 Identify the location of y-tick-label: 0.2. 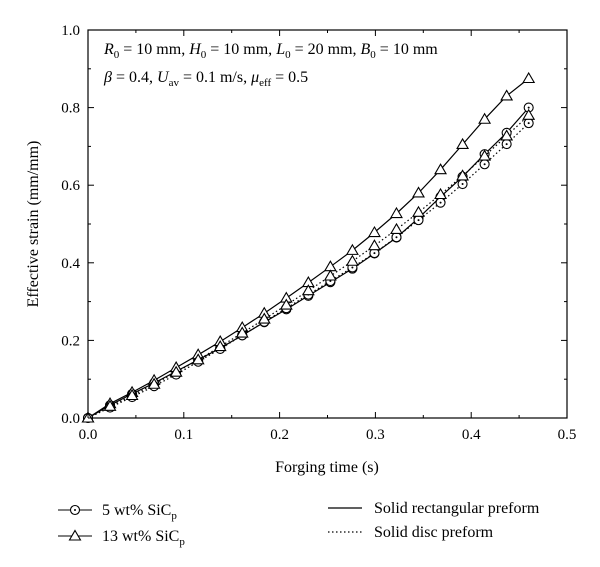
(70, 341).